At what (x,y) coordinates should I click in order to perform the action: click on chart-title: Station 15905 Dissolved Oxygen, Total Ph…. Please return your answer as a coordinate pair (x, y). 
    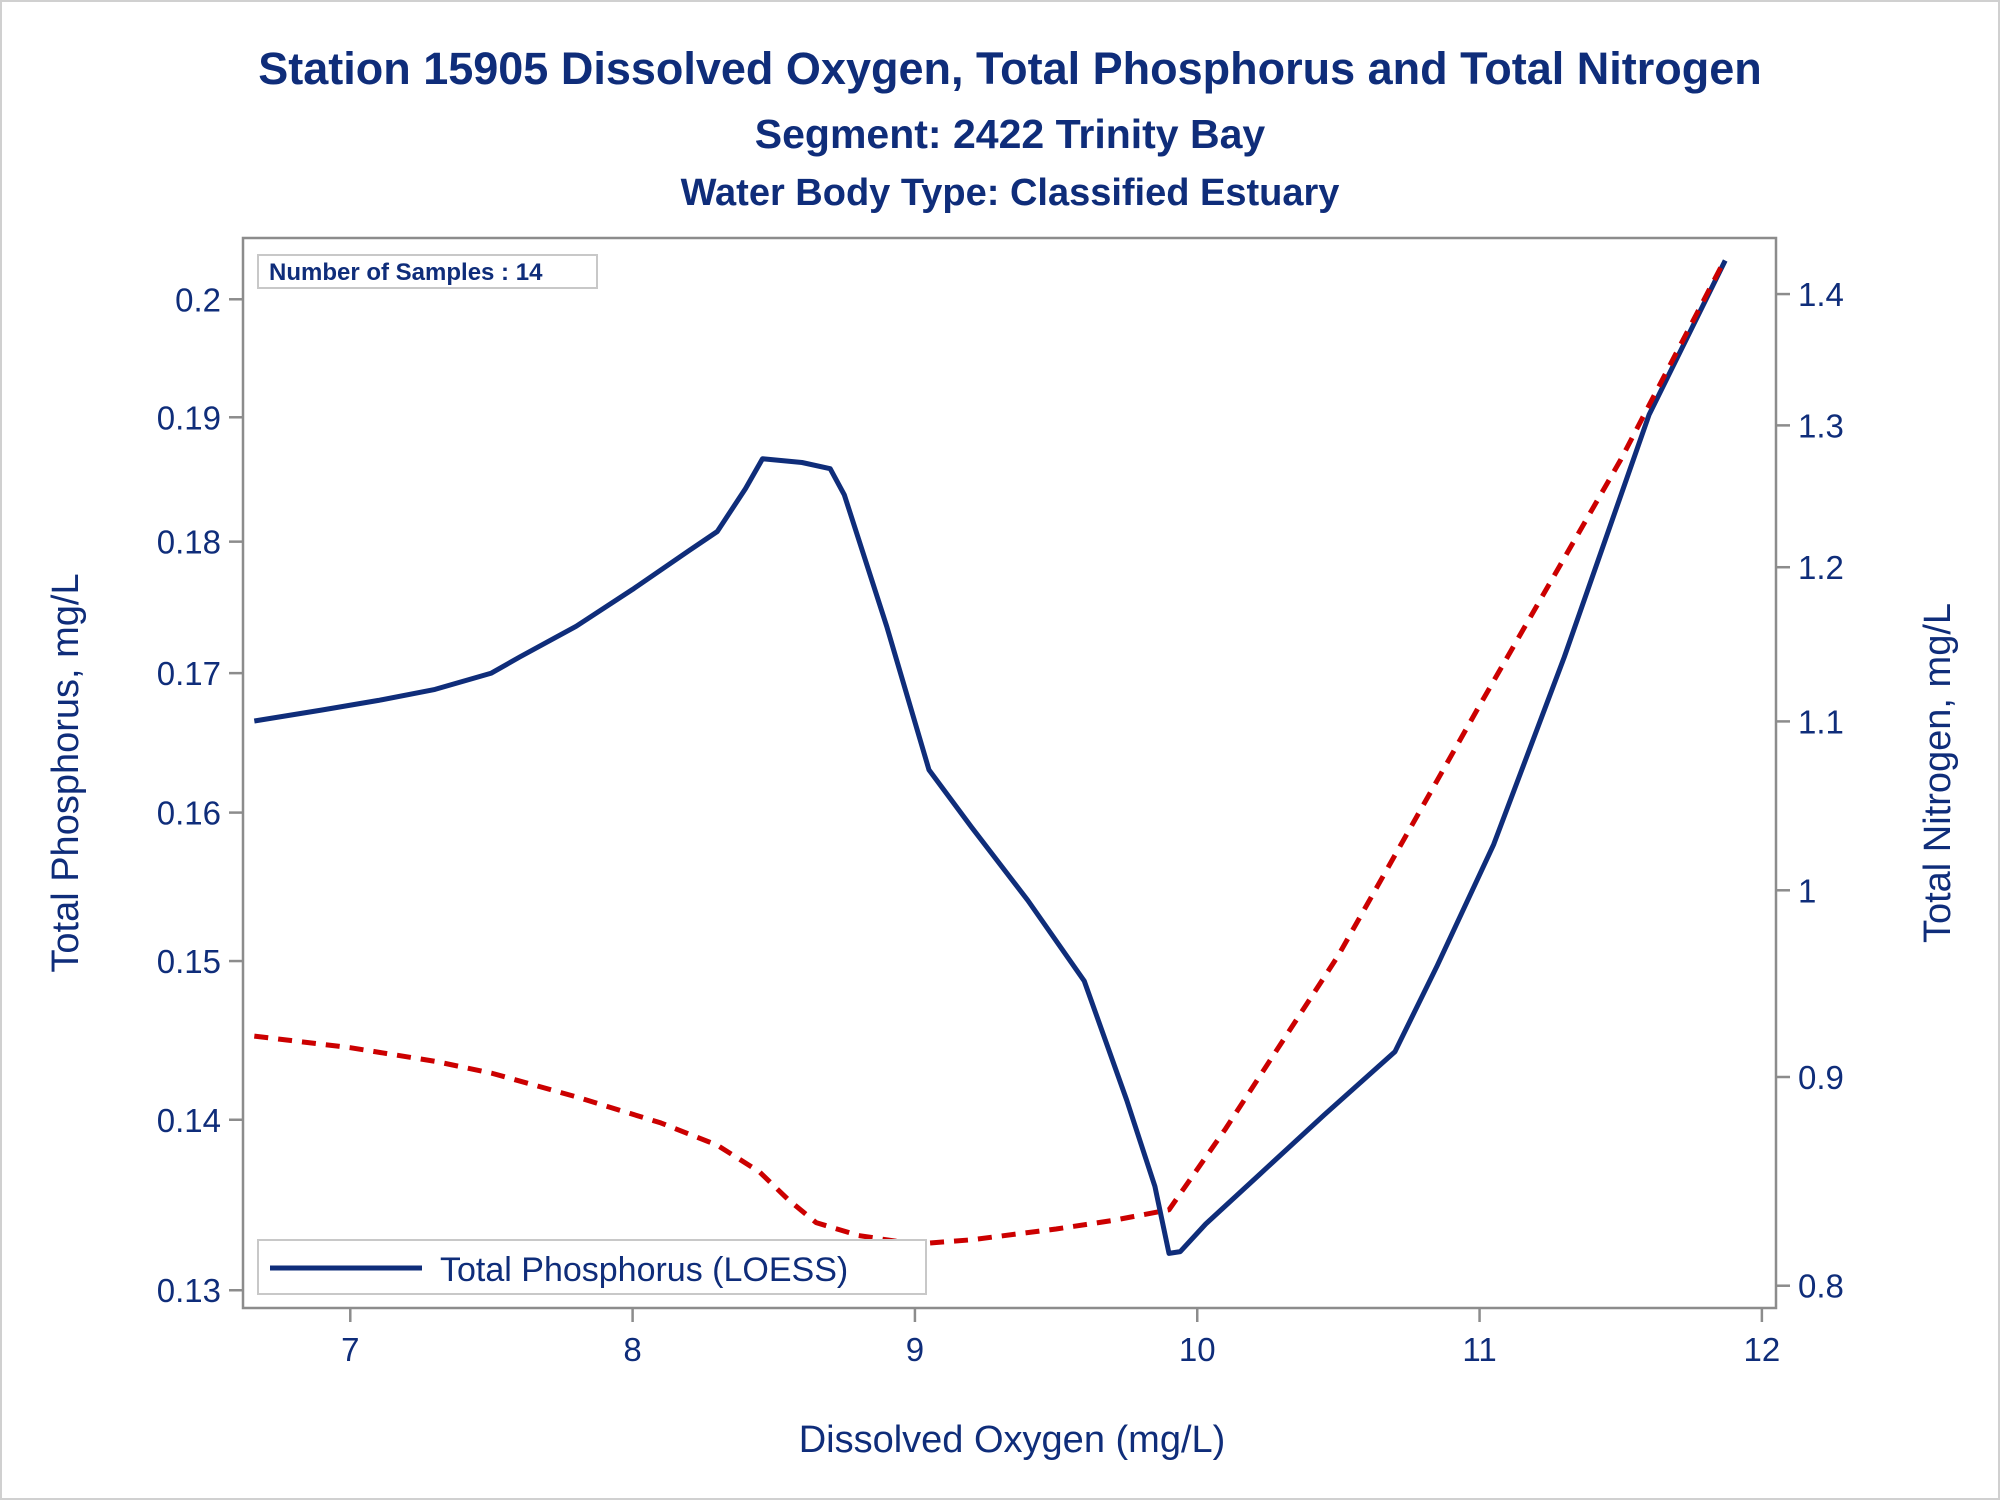
    Looking at the image, I should click on (1010, 68).